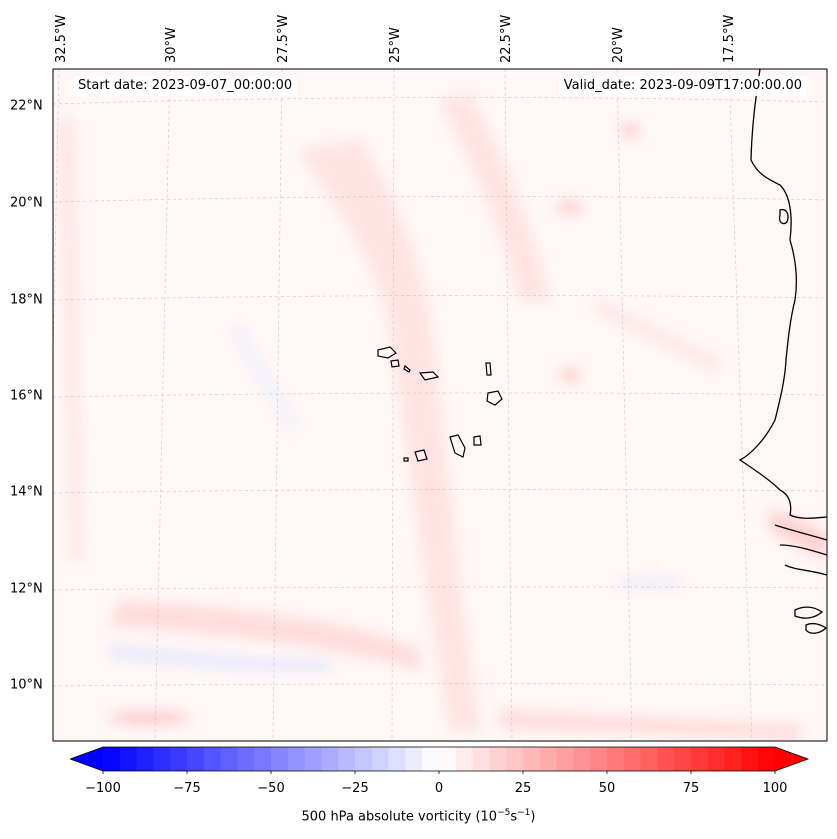 This screenshot has width=837, height=839. I want to click on colorbar, so click(440, 760).